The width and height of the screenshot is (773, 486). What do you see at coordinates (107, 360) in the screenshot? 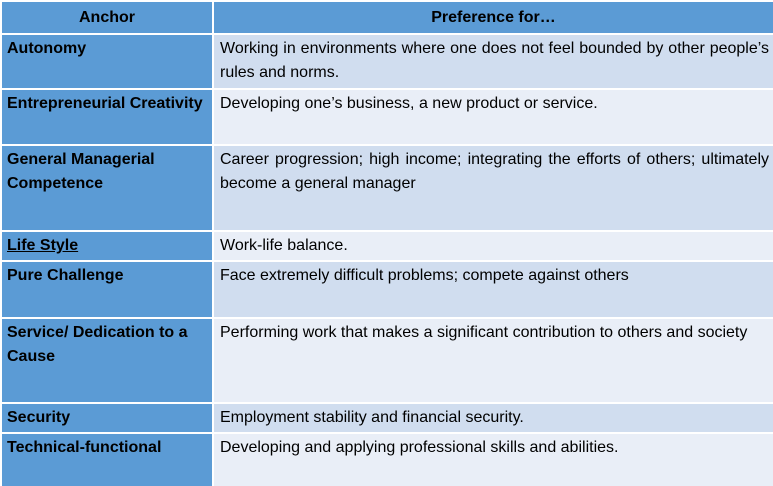
I see `anchor-cell: Service/ Dedication to a Cause` at bounding box center [107, 360].